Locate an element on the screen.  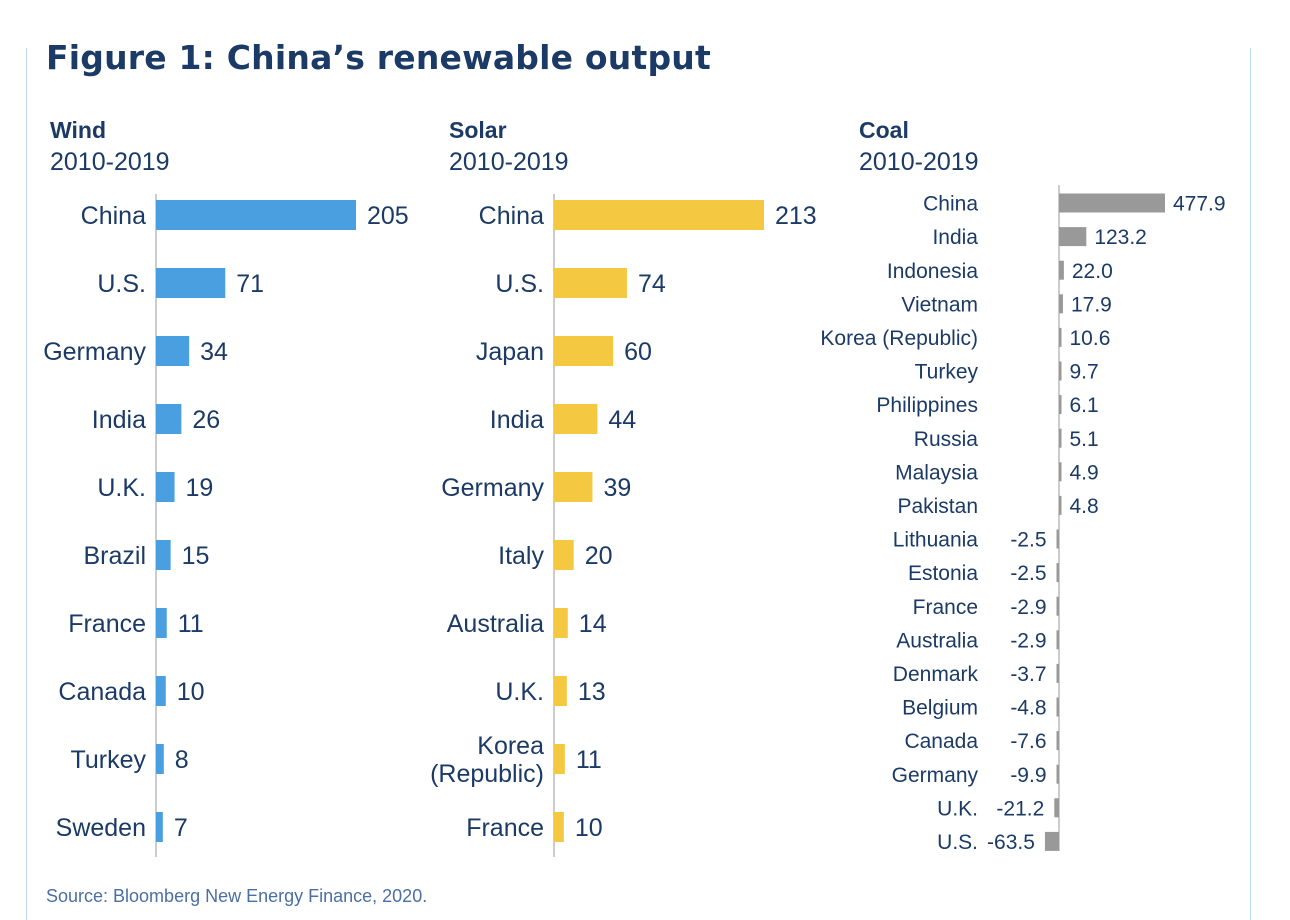
coal-category-label-indonesia: Indonesia is located at coordinates (932, 271).